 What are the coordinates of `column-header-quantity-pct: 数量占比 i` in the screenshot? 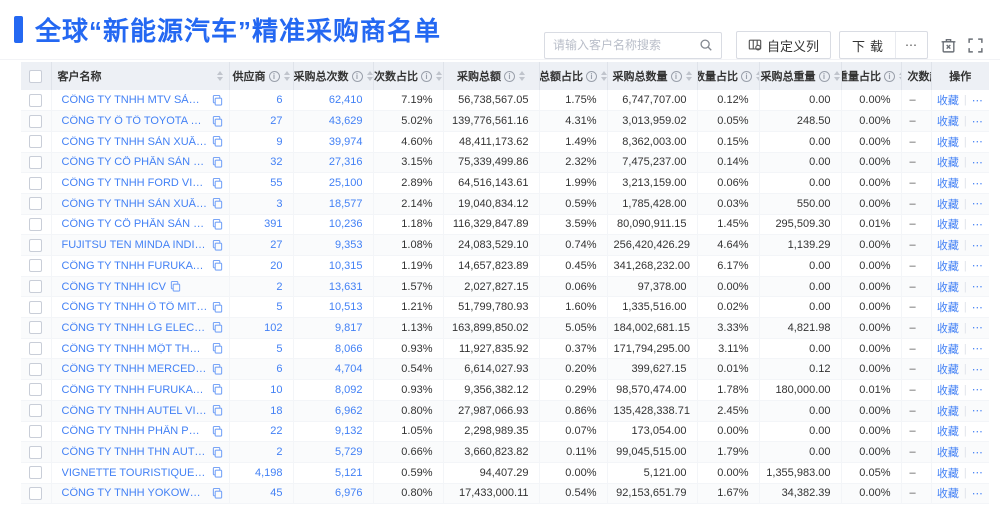 It's located at (728, 76).